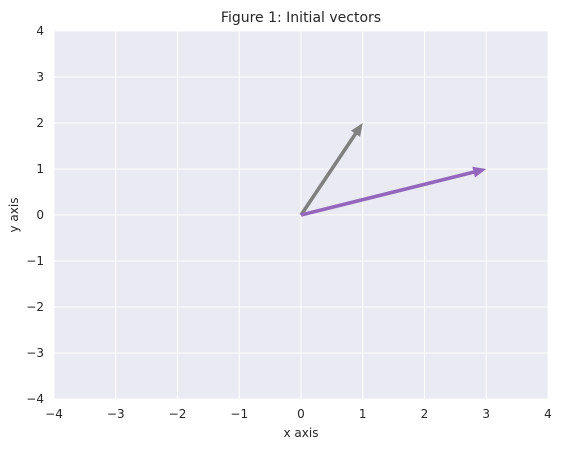 The image size is (563, 449). I want to click on y-tick-label: −4, so click(35, 399).